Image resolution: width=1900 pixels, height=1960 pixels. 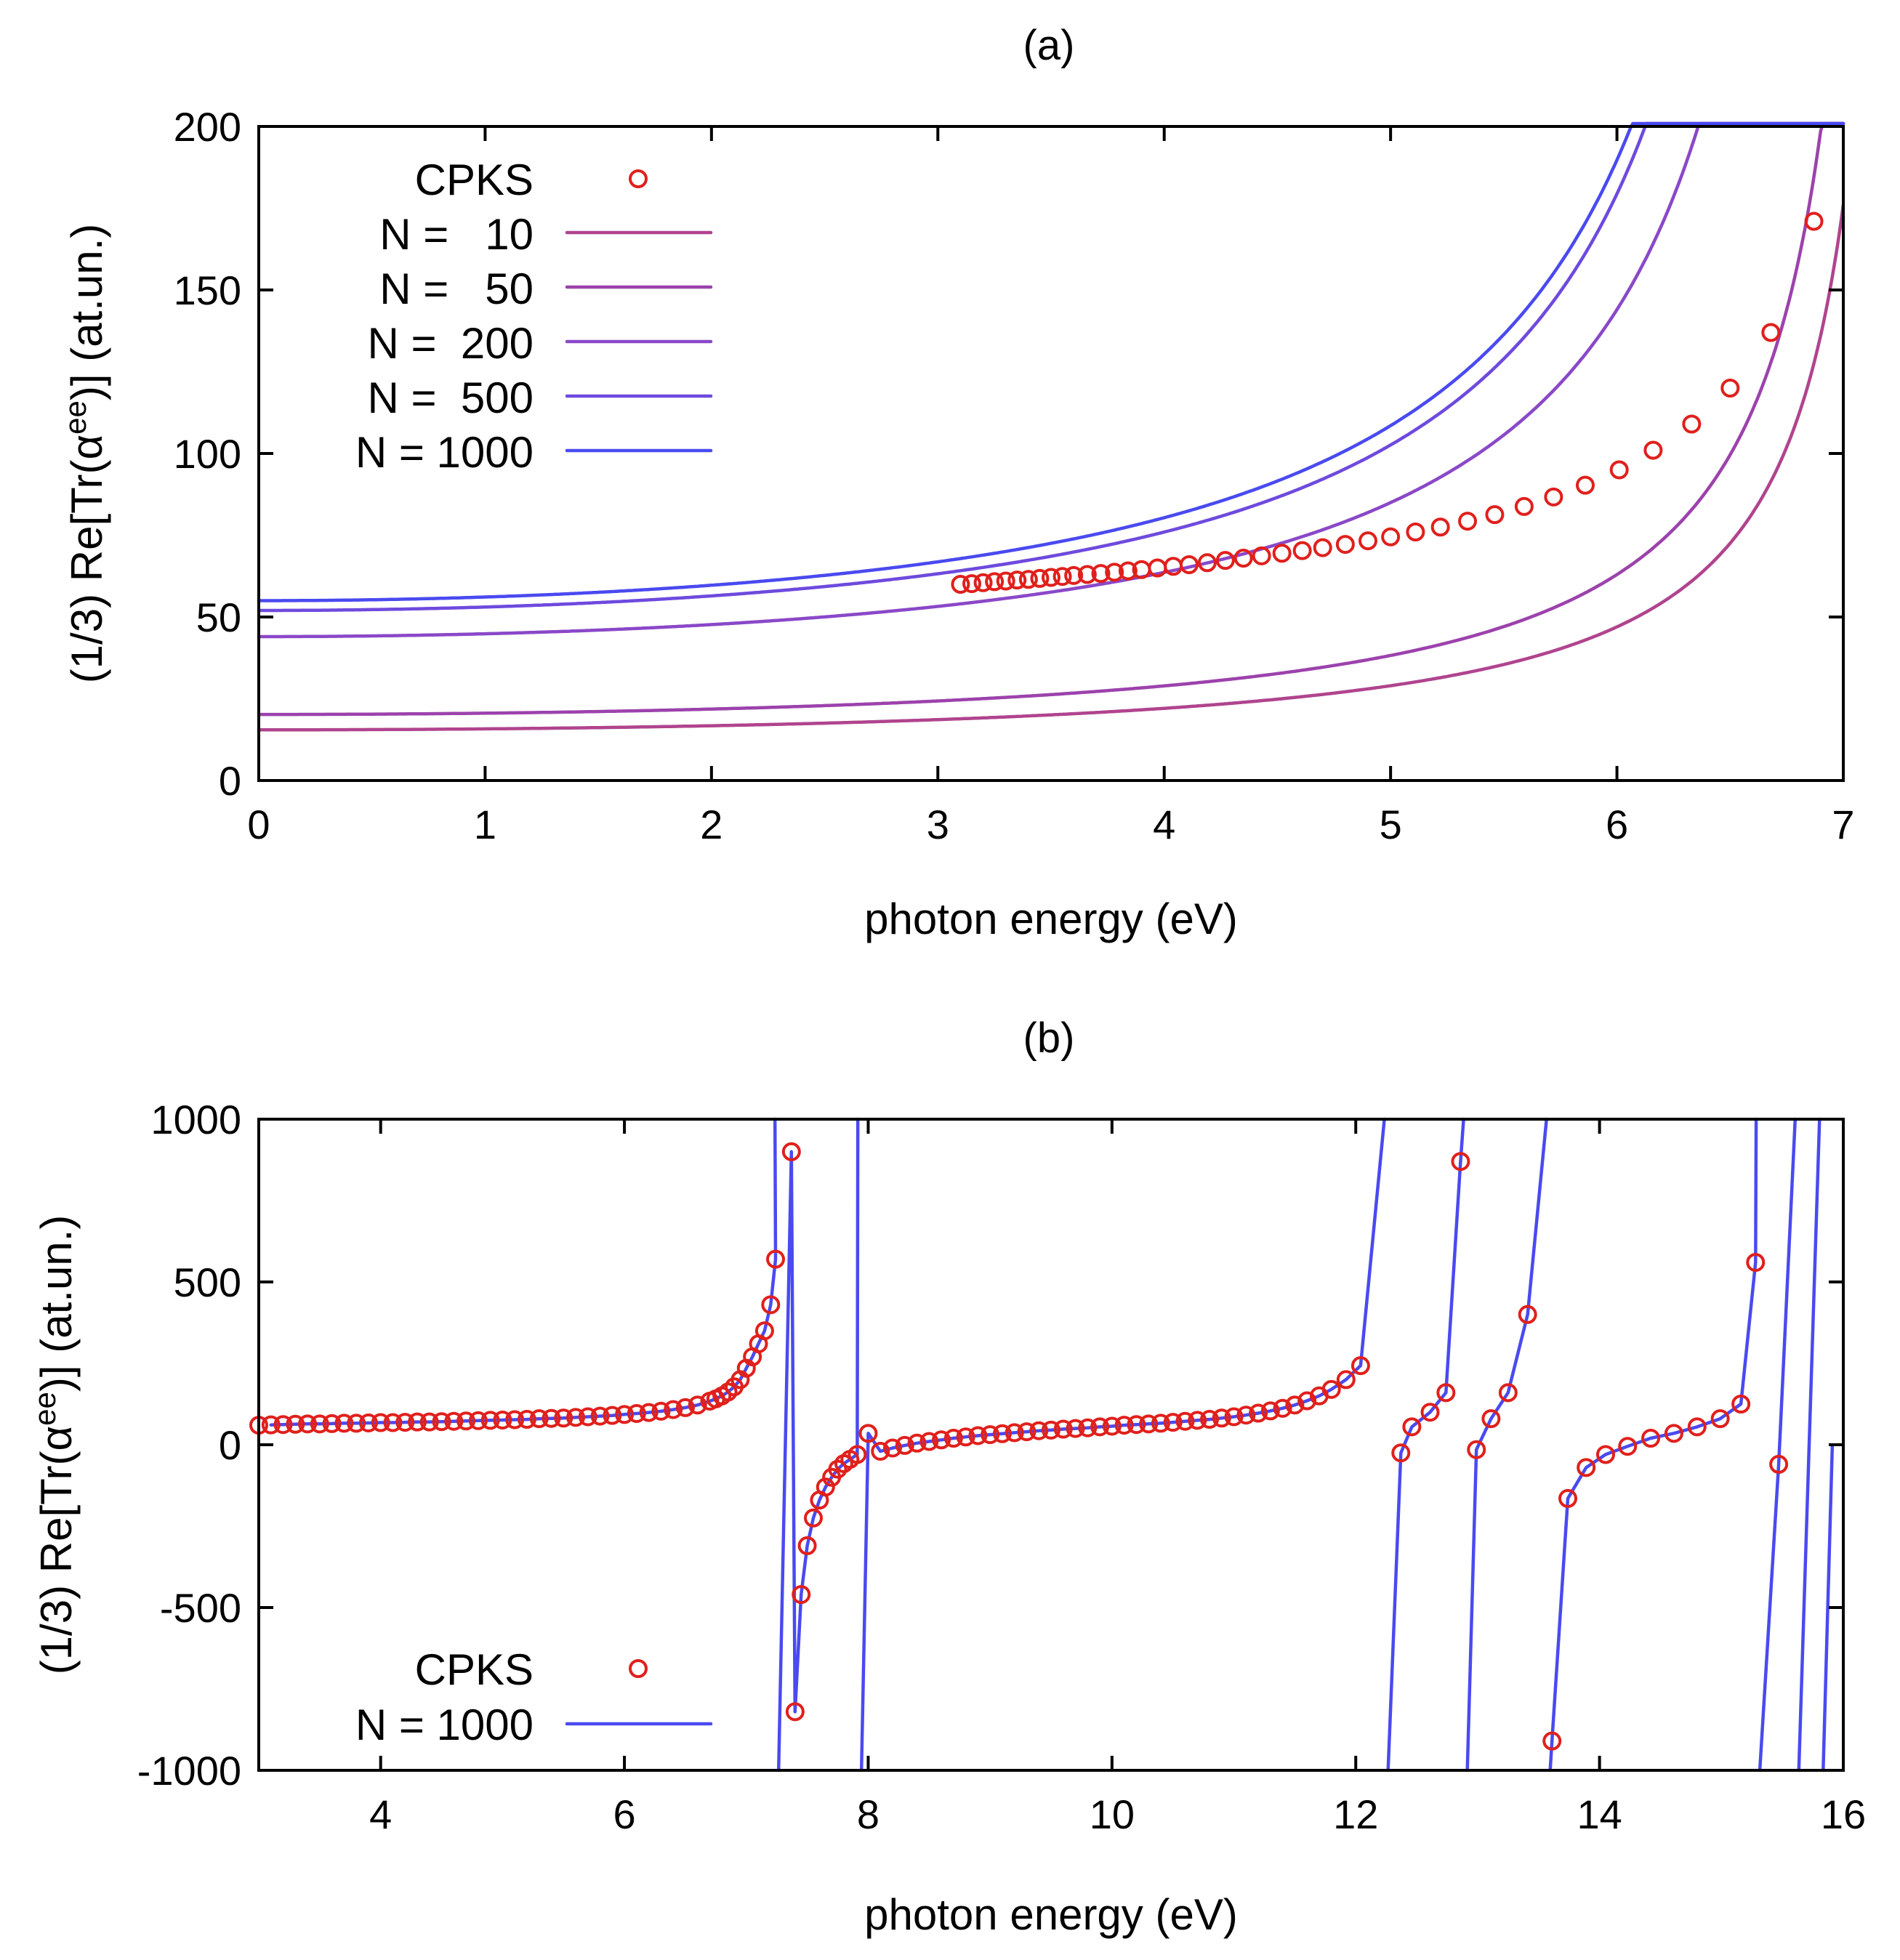 I want to click on panel-b-y-axis-label: (1/3) Re[Tr(αee)] (at.un.), so click(x=54, y=1445).